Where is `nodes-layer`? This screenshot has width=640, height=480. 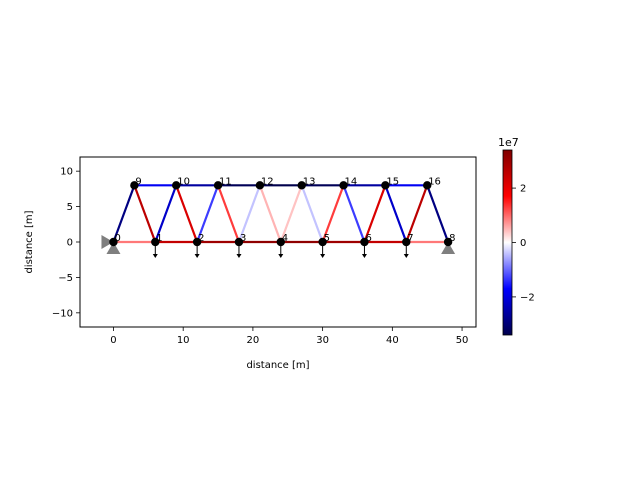
nodes-layer is located at coordinates (278, 219).